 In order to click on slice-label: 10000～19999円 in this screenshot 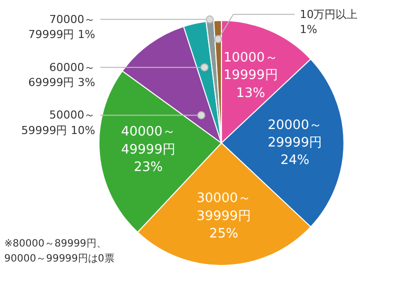, I will do `click(250, 67)`.